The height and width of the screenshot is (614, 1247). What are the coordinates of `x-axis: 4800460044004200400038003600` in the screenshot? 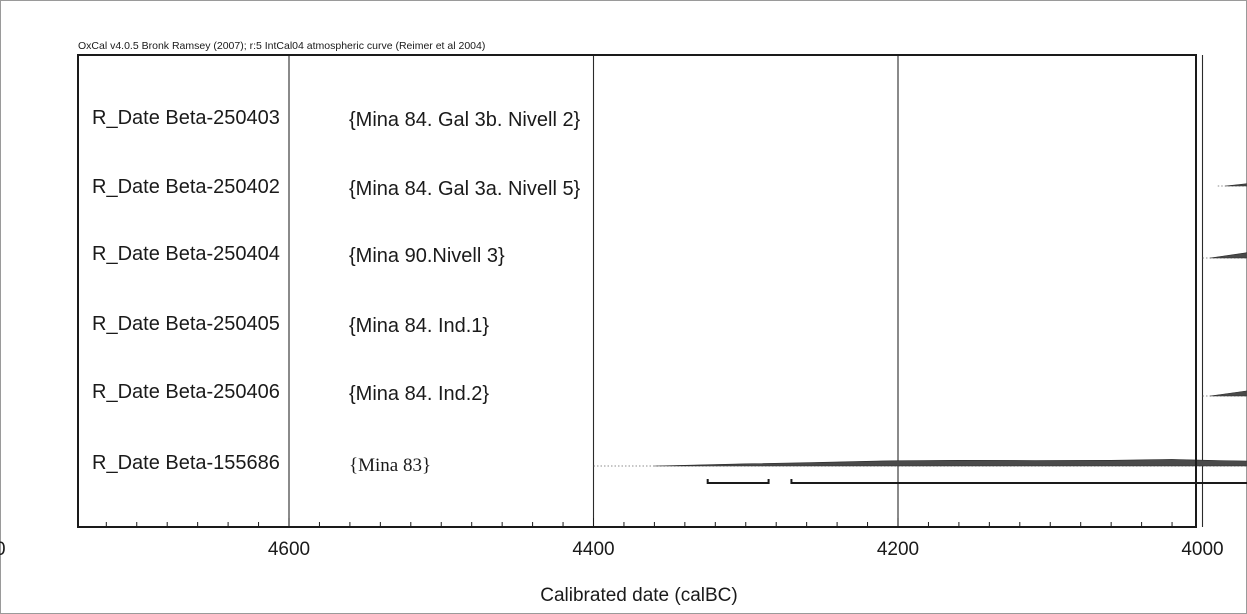 It's located at (612, 539).